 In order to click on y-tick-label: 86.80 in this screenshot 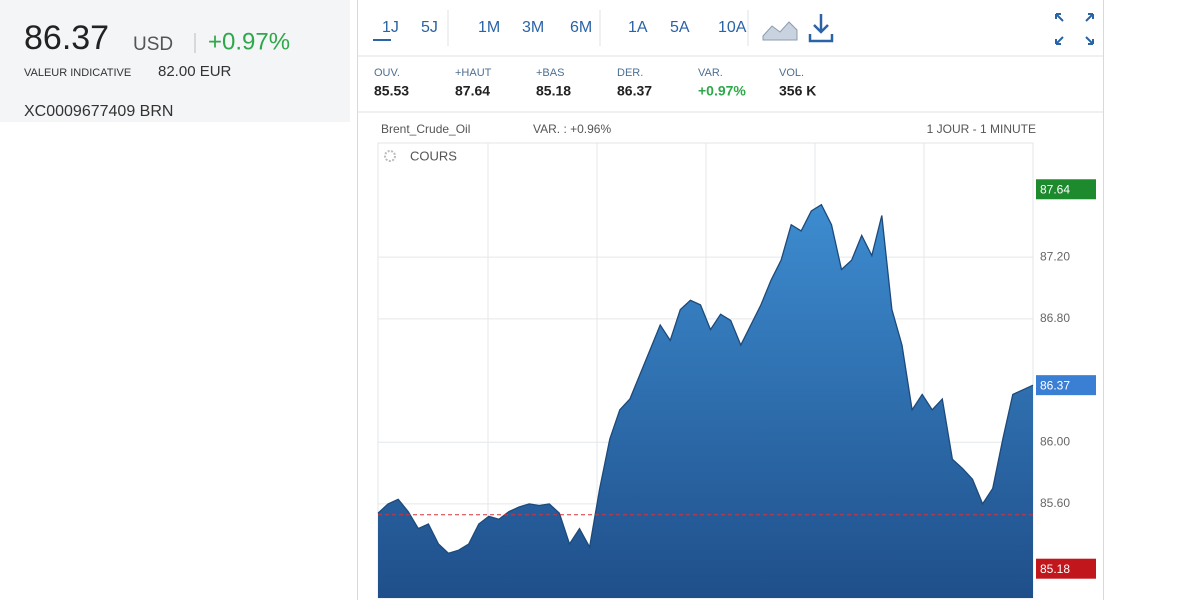, I will do `click(1055, 318)`.